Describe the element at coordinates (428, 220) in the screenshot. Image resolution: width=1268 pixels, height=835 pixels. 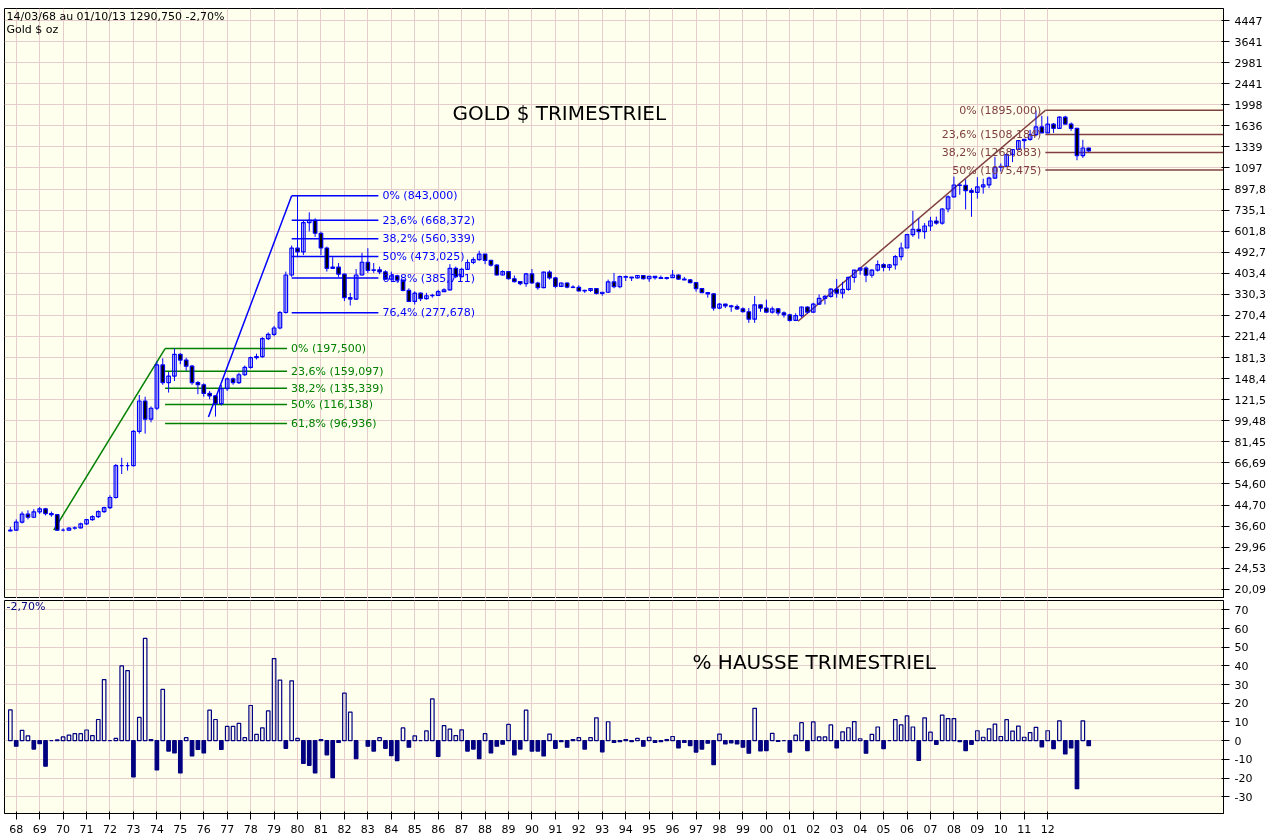
I see `series-label: 23,6% (668,372)` at that location.